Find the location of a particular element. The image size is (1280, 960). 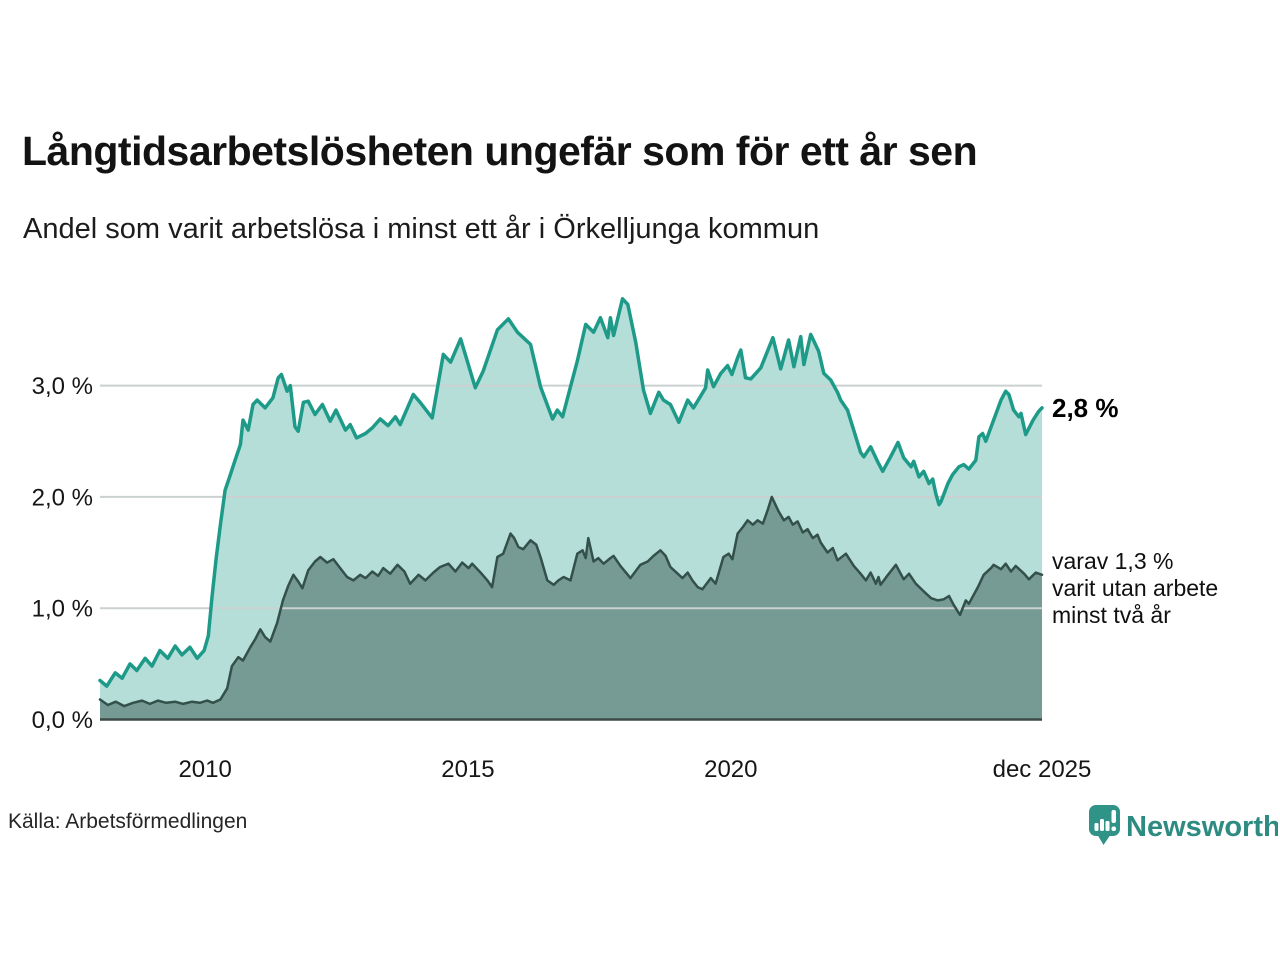

series-annotation-line: varav 1,3 % is located at coordinates (1112, 561).